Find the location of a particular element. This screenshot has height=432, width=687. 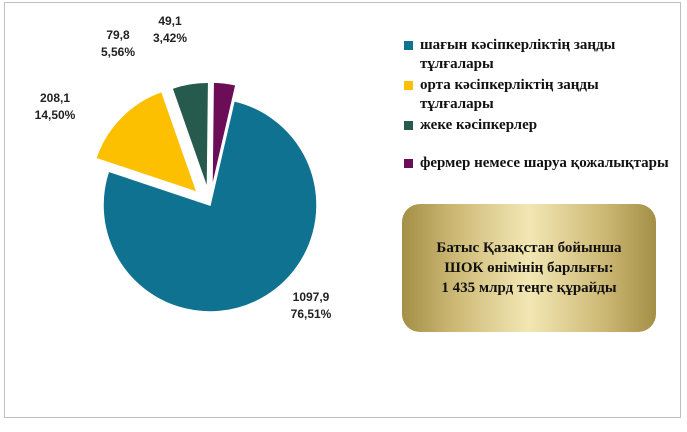

summary-line-1: Батыс Қазақстан бойынша is located at coordinates (529, 248).